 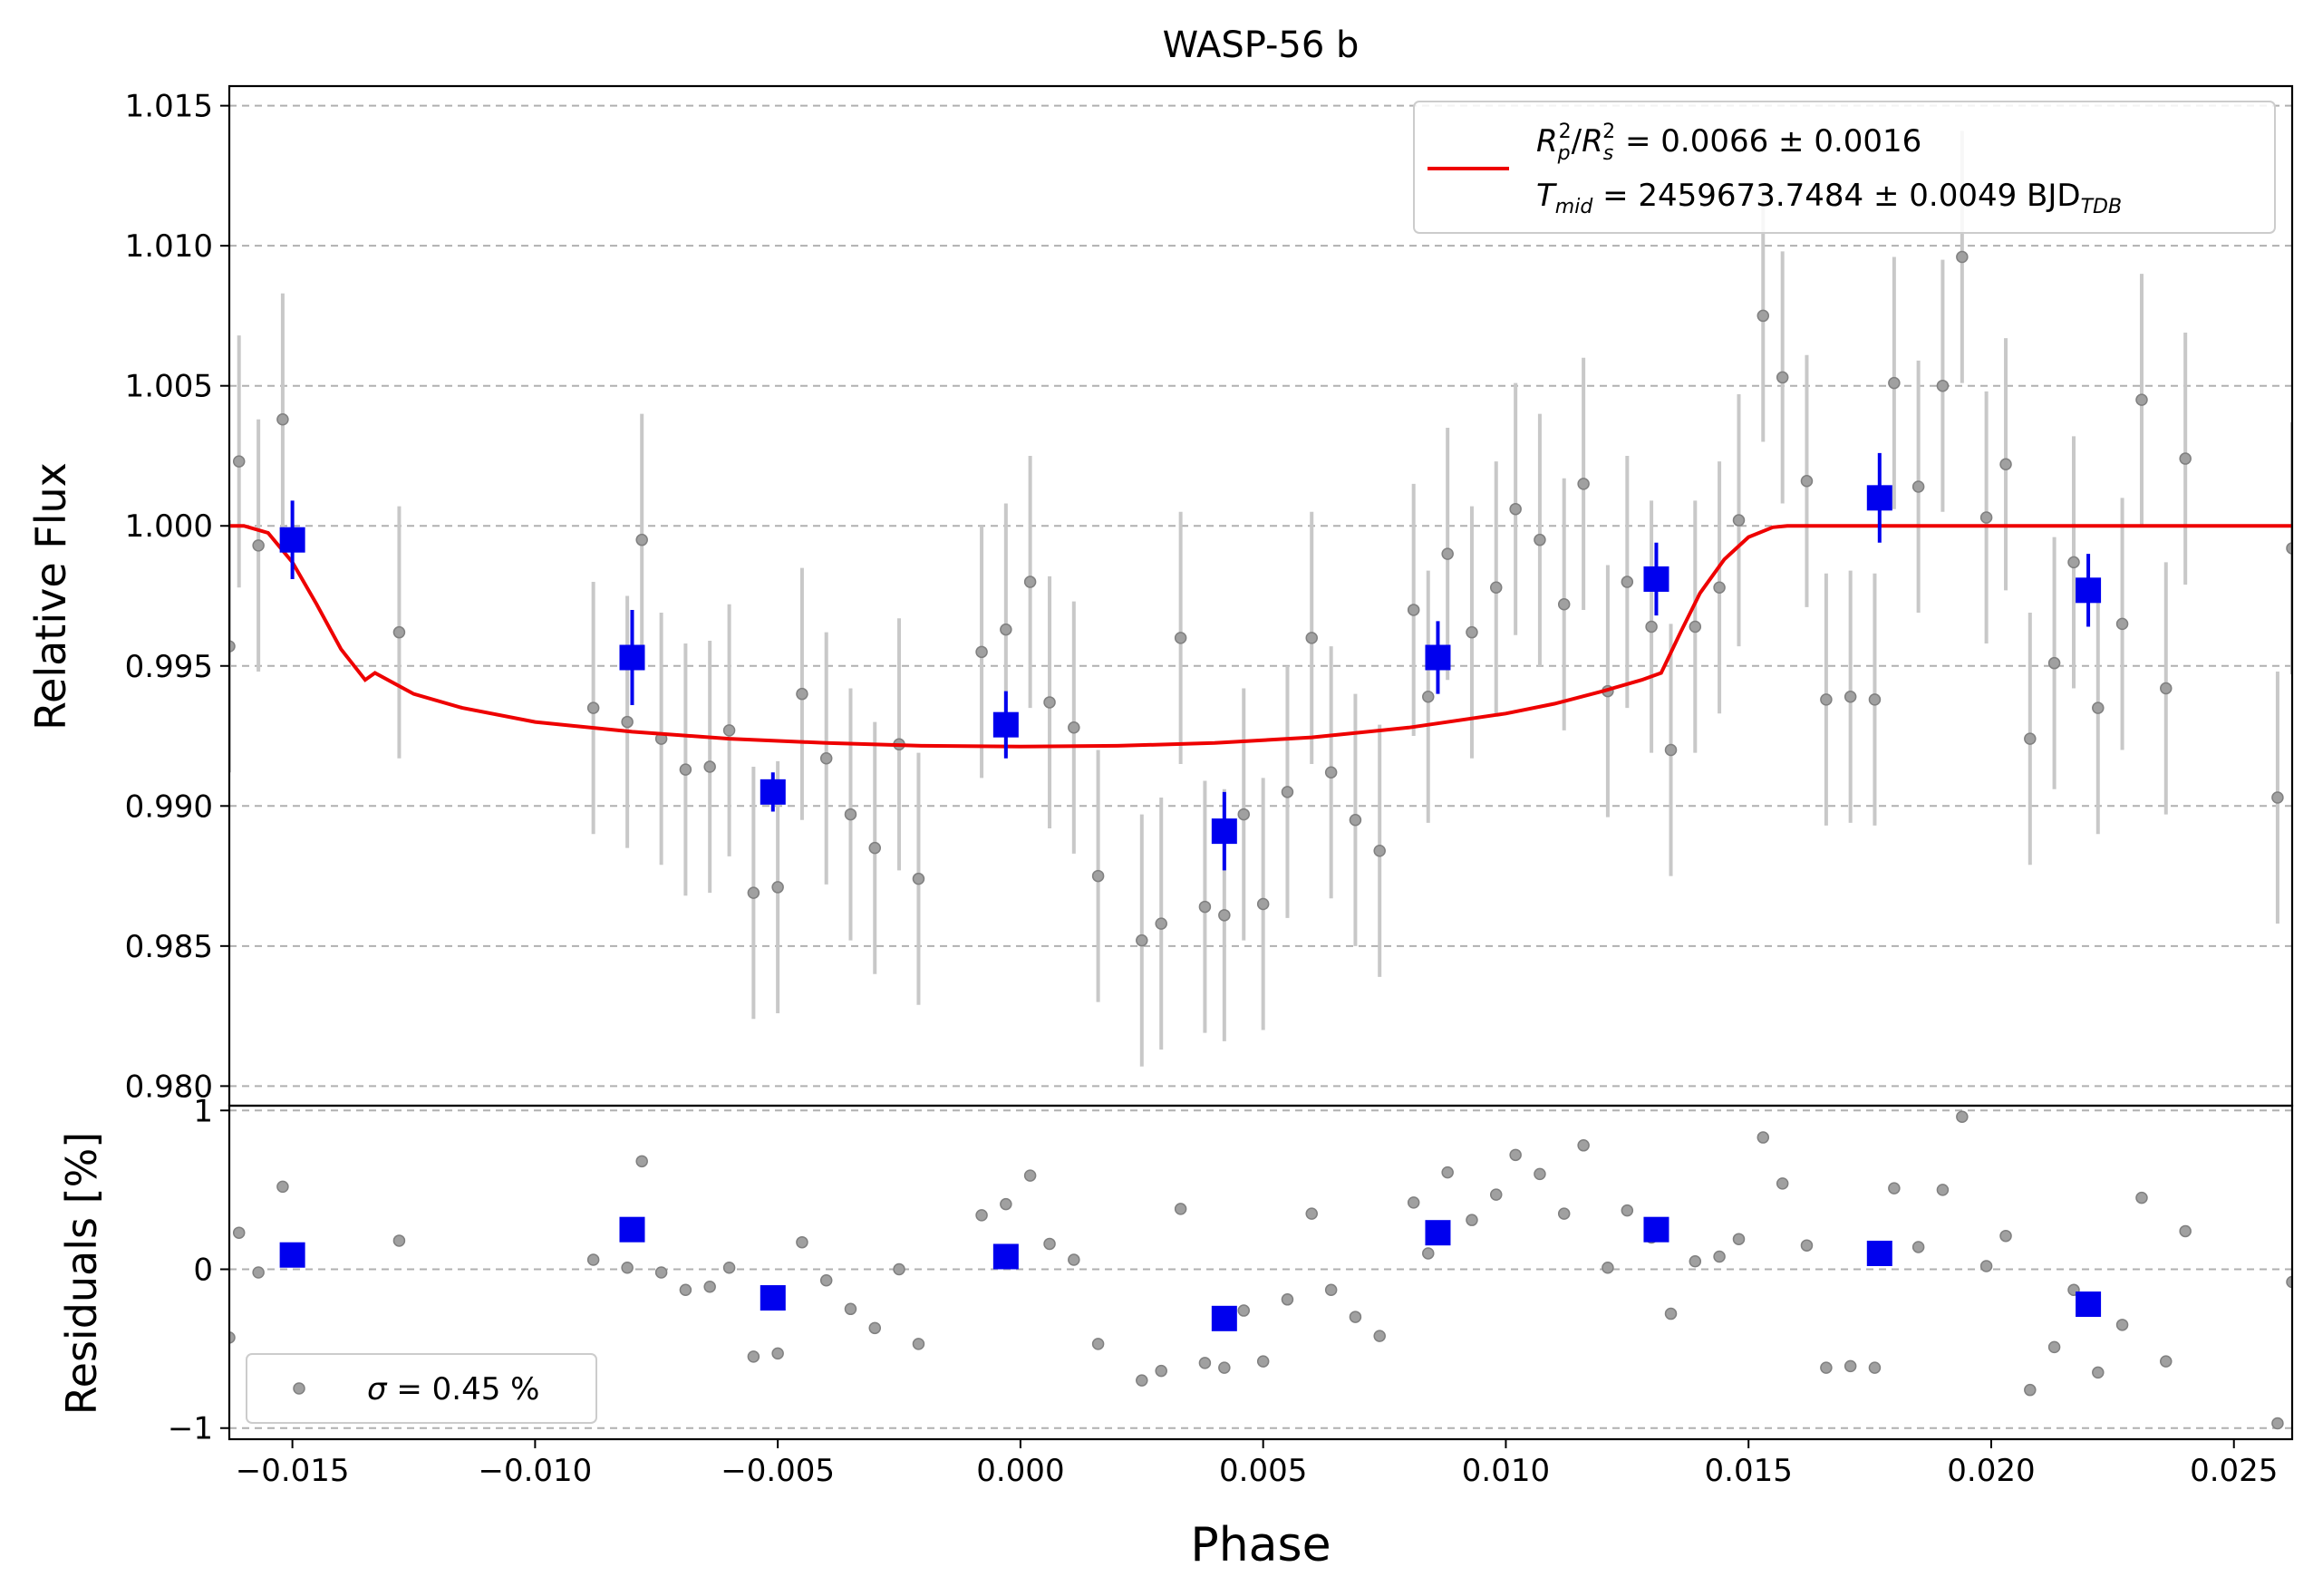 I want to click on bottom-legend: σ = 0.45 %, so click(x=422, y=1388).